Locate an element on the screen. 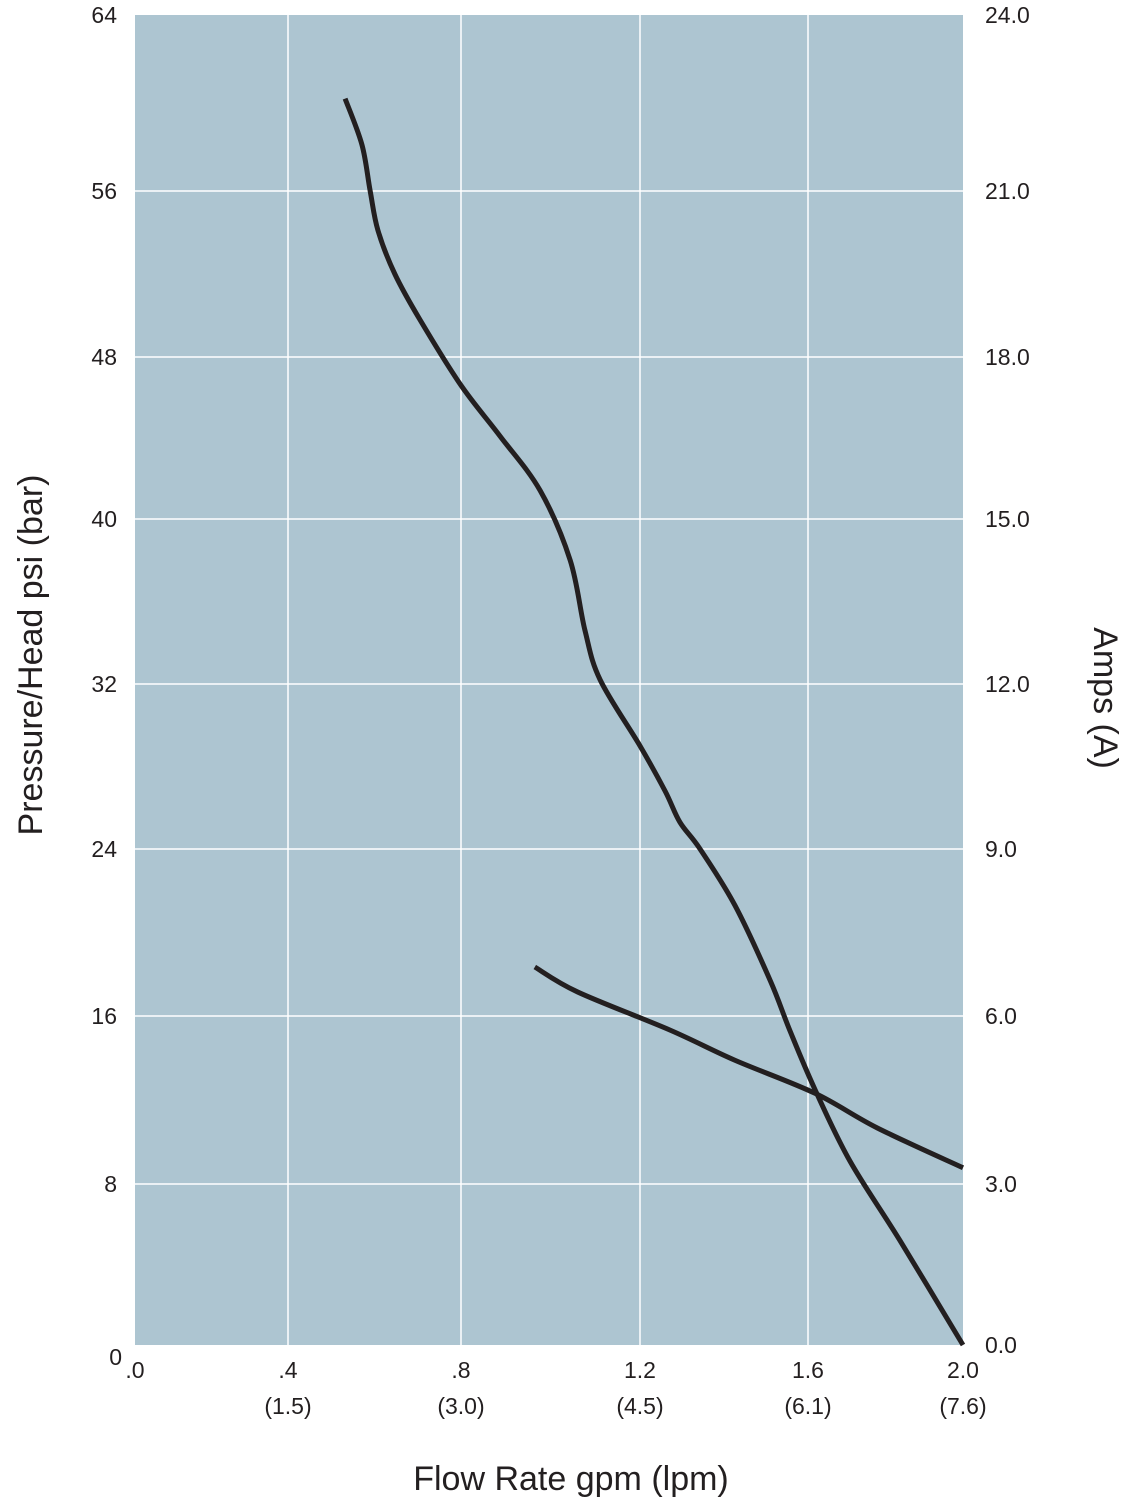  y-axis-title: Pressure/Head psi (bar) is located at coordinates (31, 655).